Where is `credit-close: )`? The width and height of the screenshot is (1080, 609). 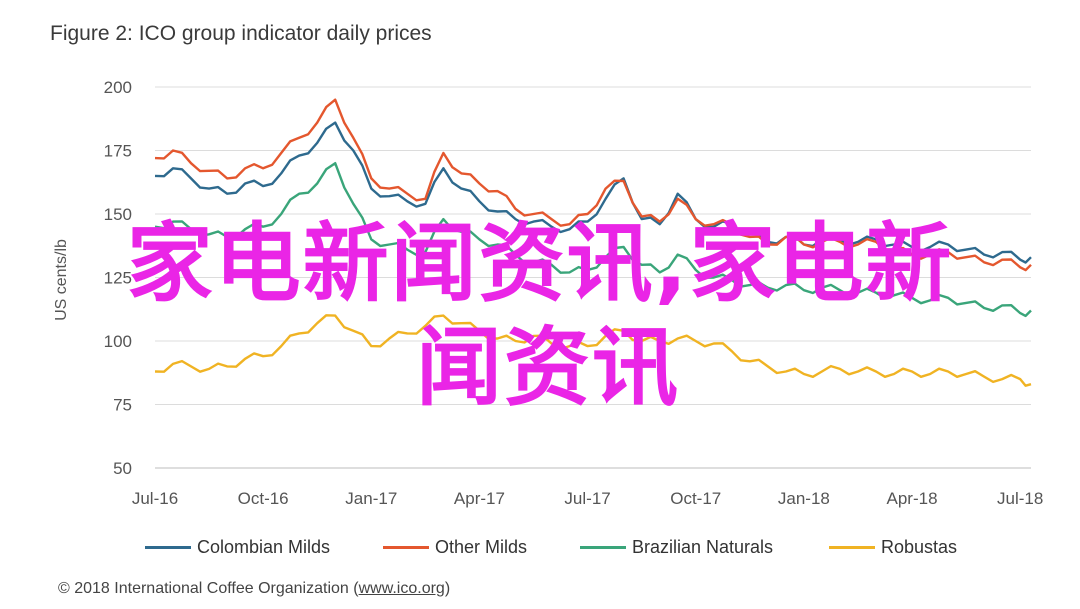
credit-close: ) is located at coordinates (447, 588).